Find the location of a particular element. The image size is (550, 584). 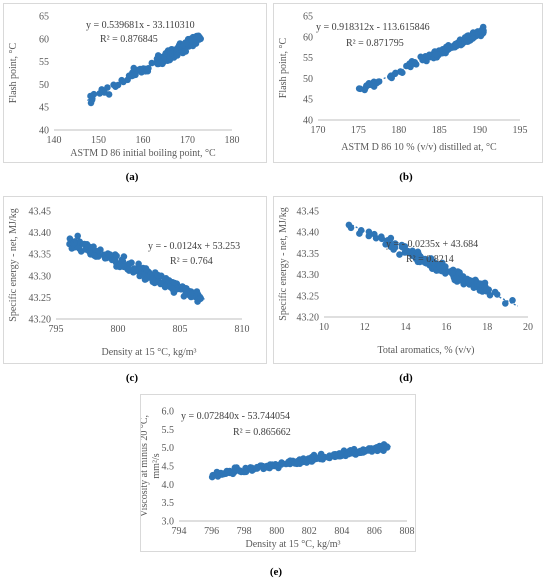

x-tick-label: 16 is located at coordinates (446, 327).